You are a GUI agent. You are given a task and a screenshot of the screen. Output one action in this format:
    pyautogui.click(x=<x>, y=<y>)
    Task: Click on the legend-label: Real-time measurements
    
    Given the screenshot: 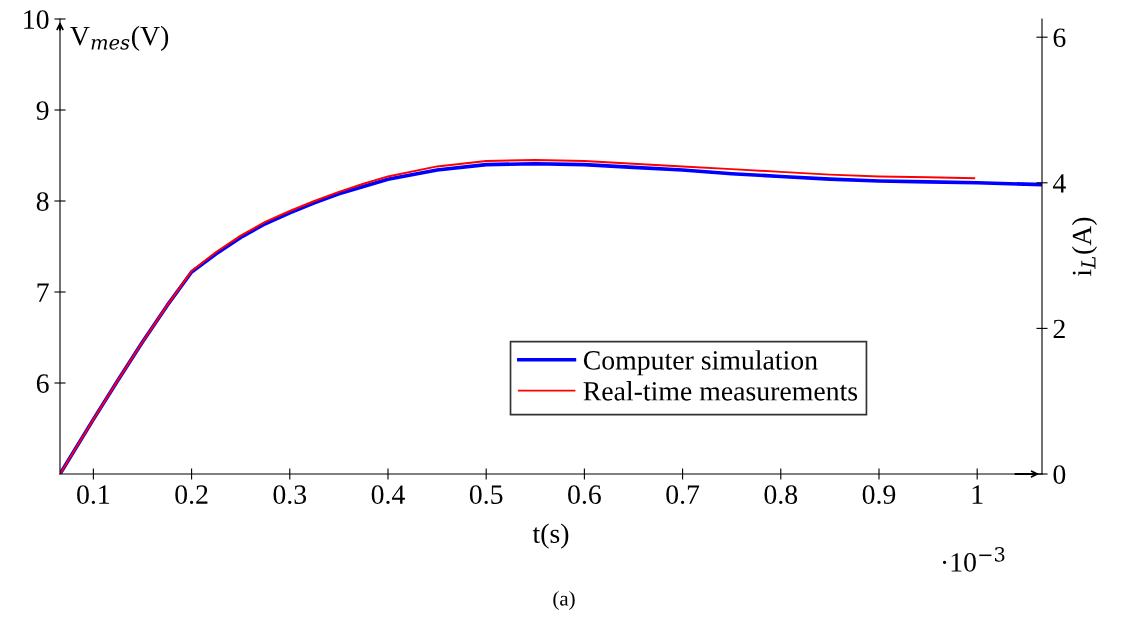 What is the action you would take?
    pyautogui.click(x=720, y=391)
    